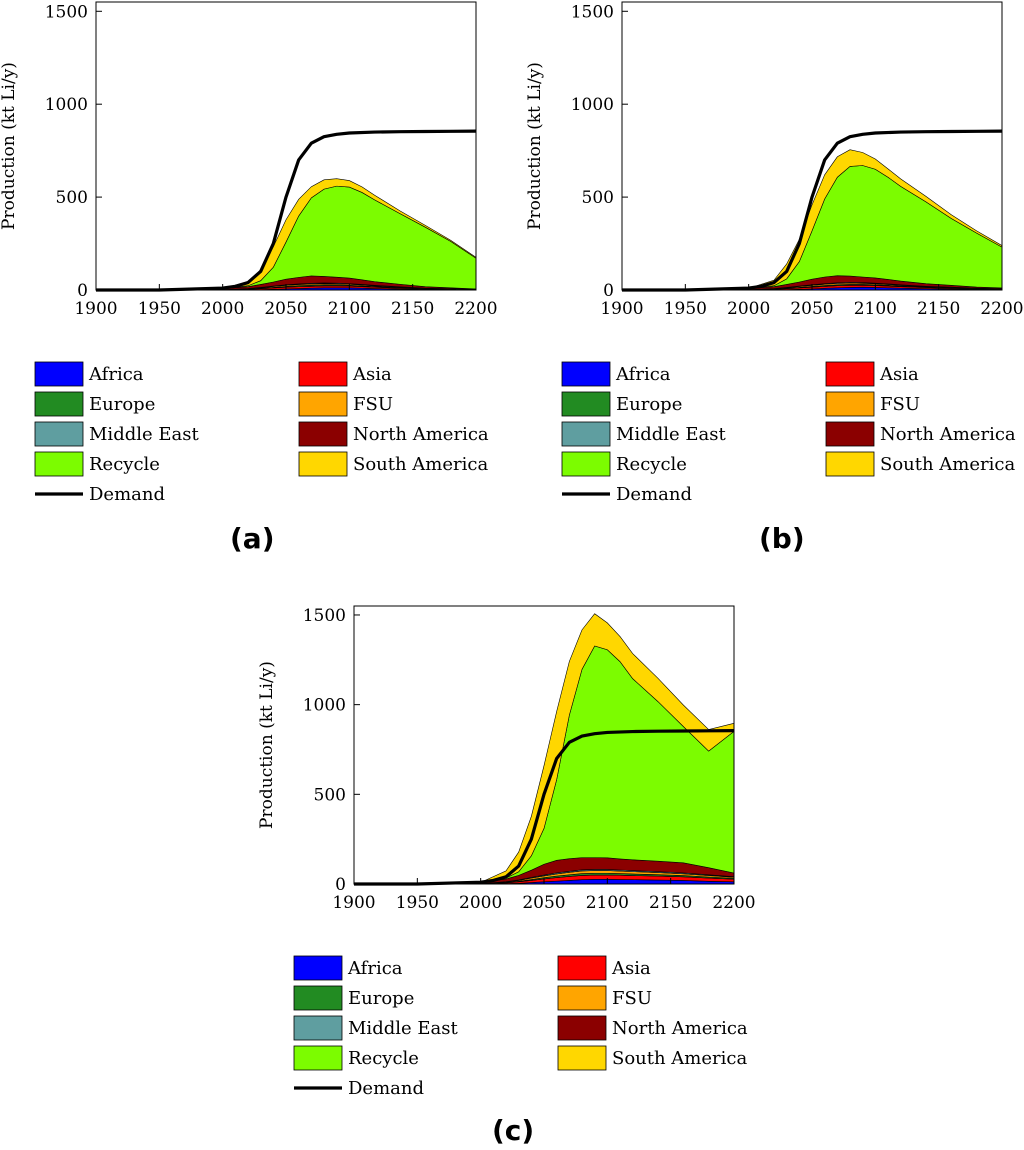 Image resolution: width=1024 pixels, height=1150 pixels. I want to click on panel-label-c: (c), so click(513, 1130).